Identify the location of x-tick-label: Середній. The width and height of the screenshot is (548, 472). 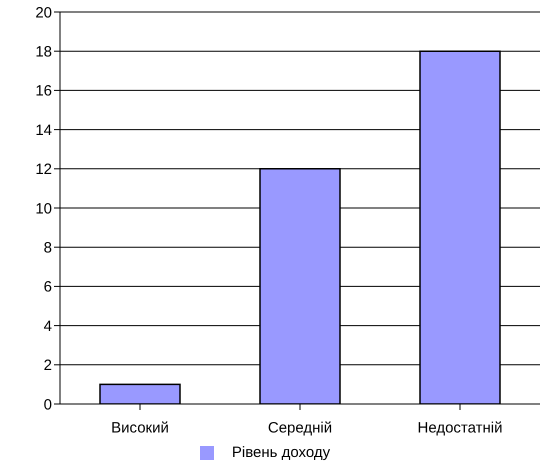
(300, 428).